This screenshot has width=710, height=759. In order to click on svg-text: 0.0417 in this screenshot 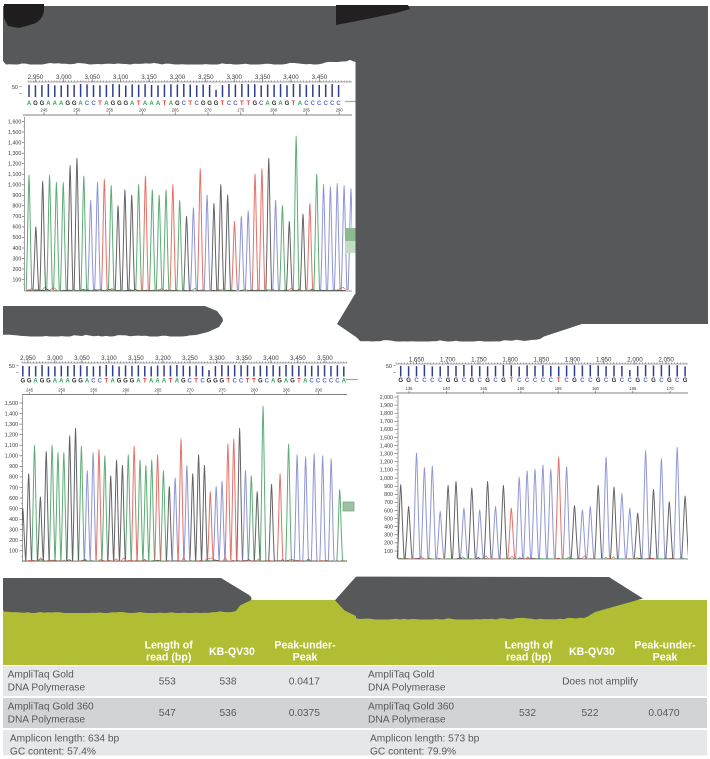, I will do `click(304, 681)`.